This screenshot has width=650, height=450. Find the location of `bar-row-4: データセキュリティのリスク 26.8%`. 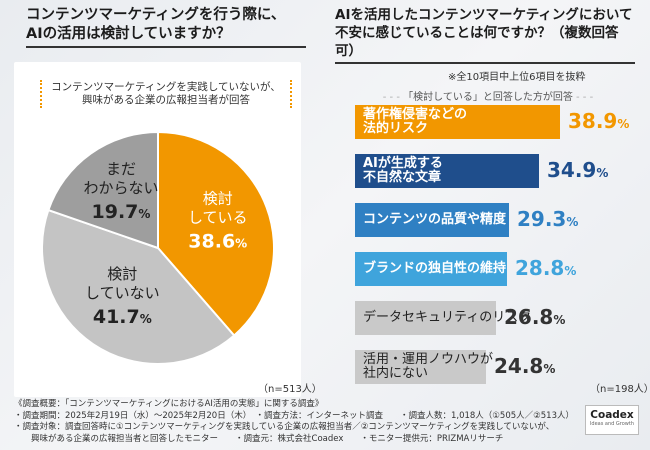

bar-row-4: データセキュリティのリスク 26.8% is located at coordinates (500, 318).